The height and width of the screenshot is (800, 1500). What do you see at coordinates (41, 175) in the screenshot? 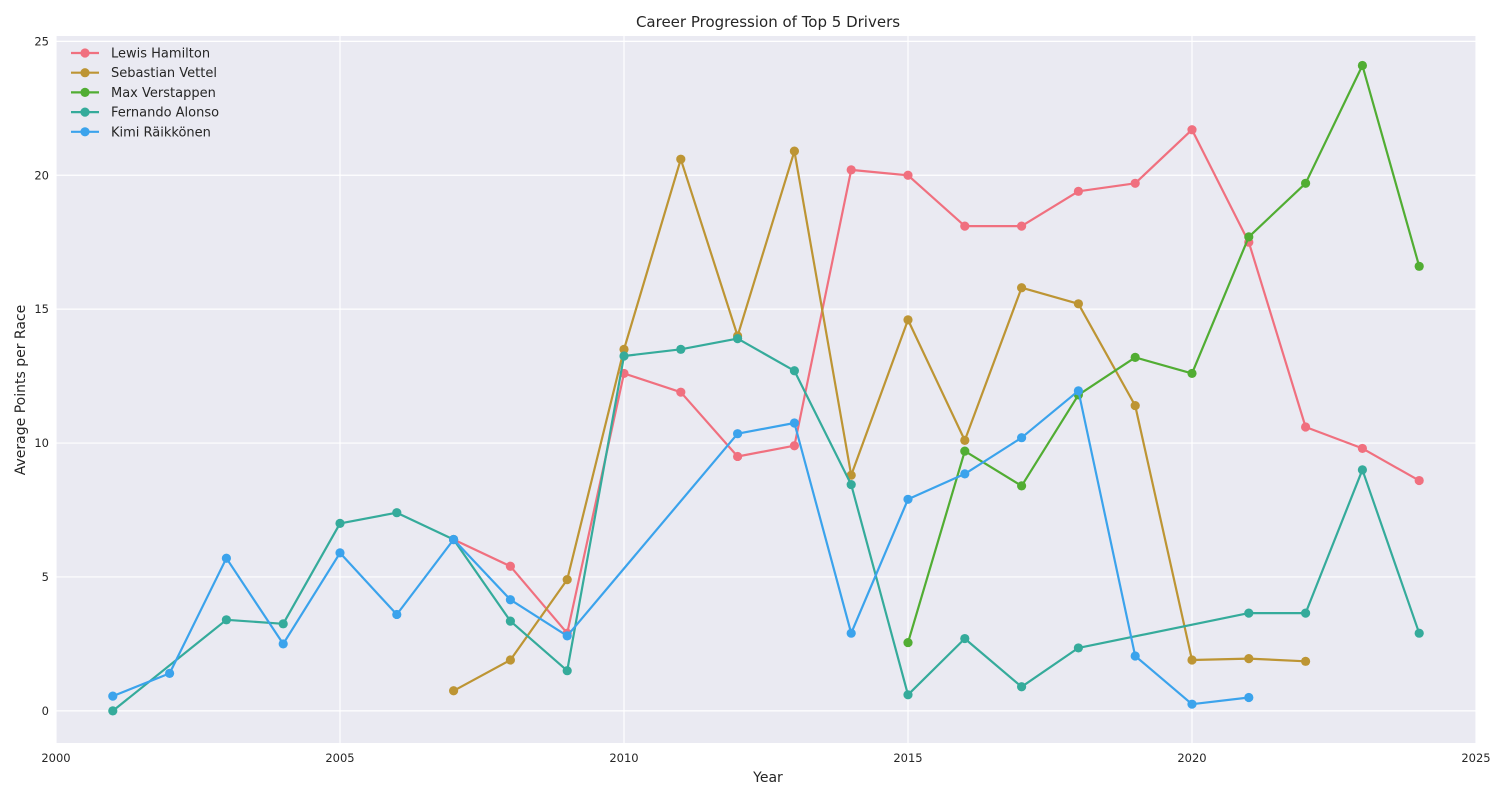
I see `y-tick-label: 20` at bounding box center [41, 175].